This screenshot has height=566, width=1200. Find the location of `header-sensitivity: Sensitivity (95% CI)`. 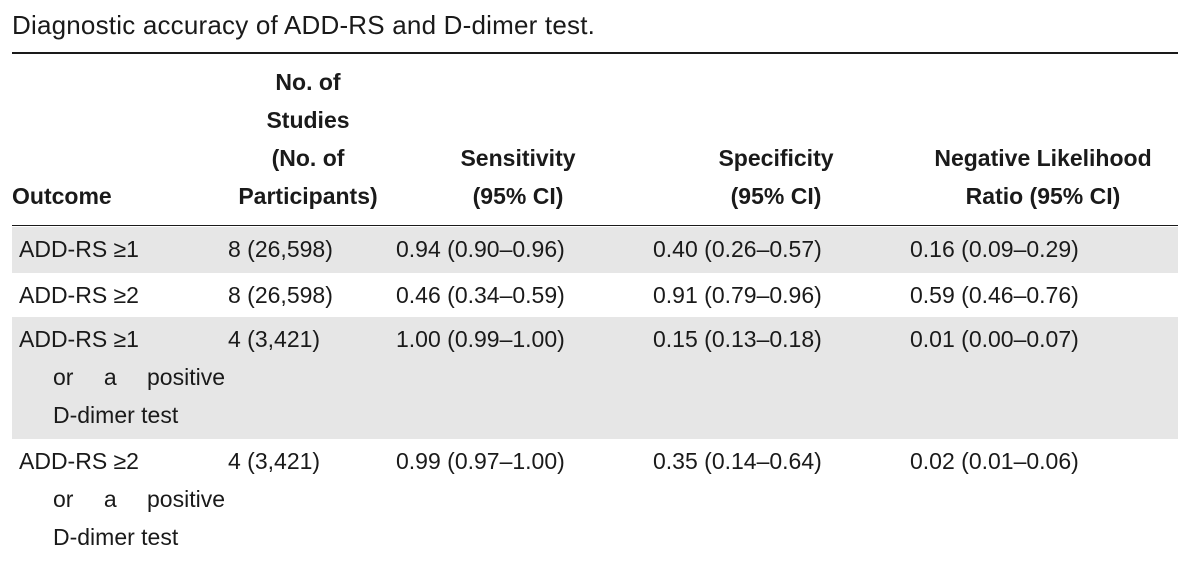

header-sensitivity: Sensitivity (95% CI) is located at coordinates (518, 177).